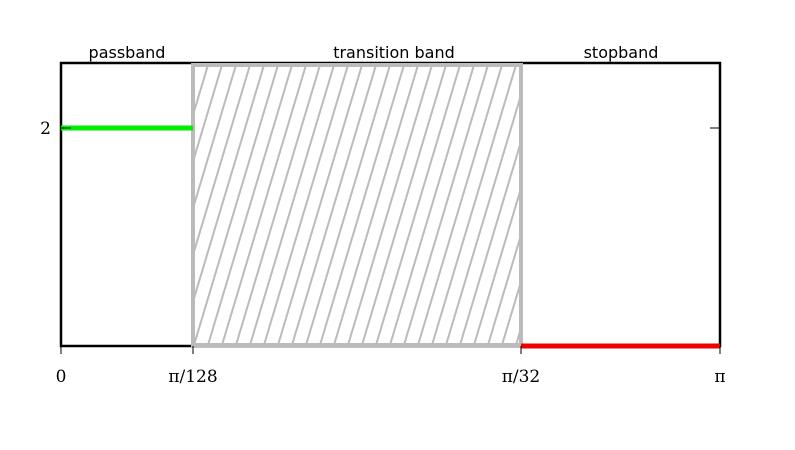  I want to click on x-tick-label-end: π, so click(719, 377).